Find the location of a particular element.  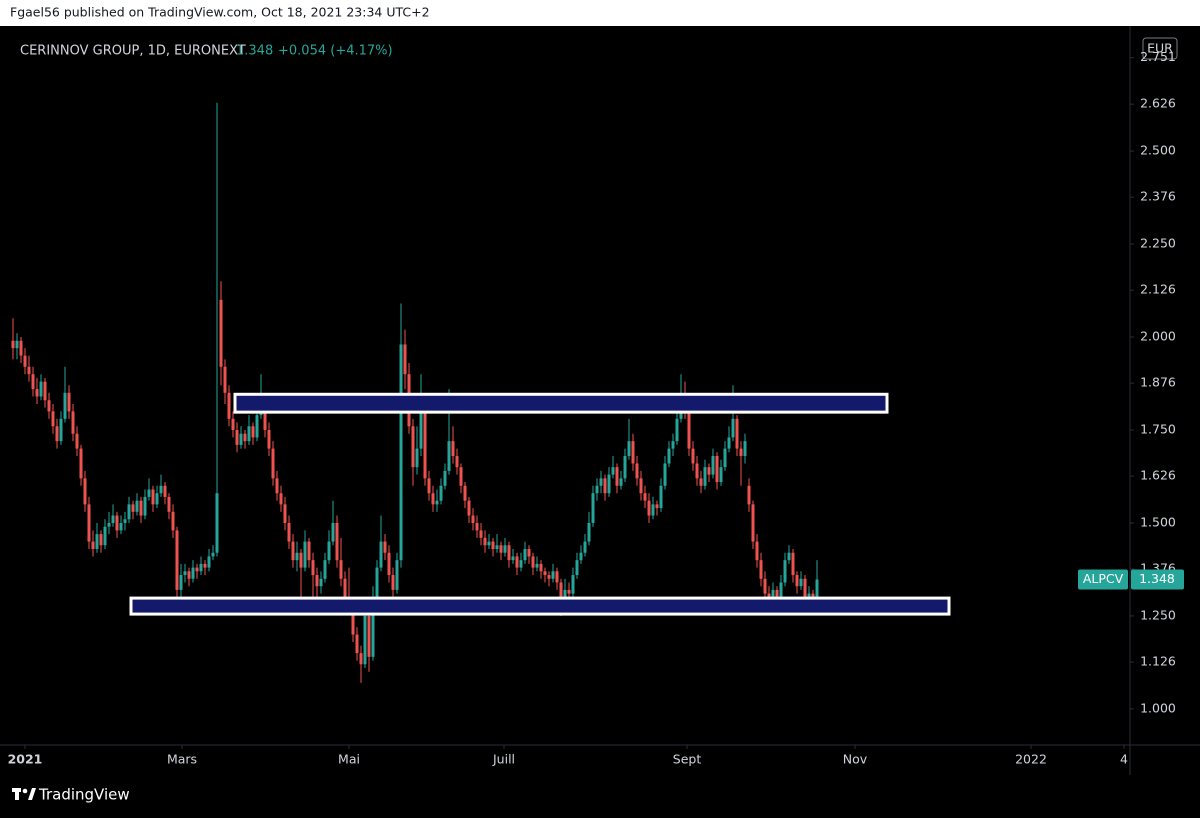

x-tick-label: Mai is located at coordinates (349, 759).